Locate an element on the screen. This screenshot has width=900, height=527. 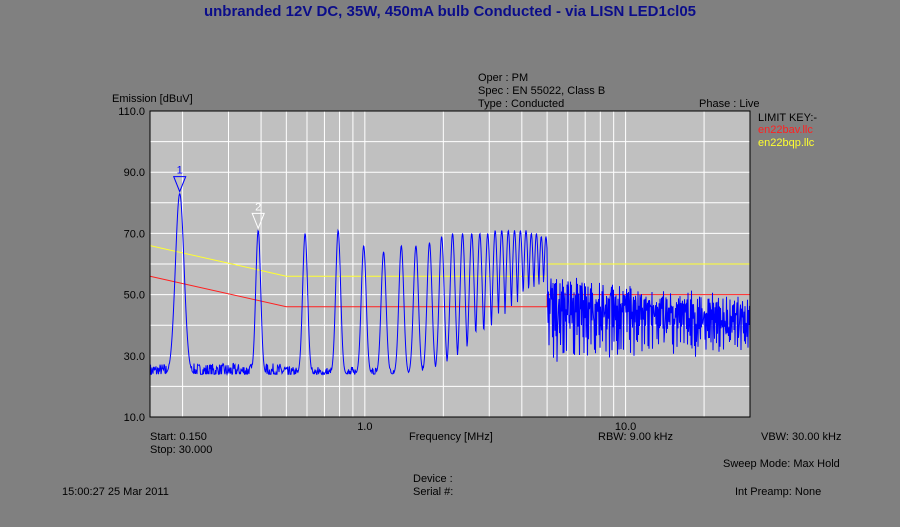
y-tick-labels: 110.0 90.0 70.0 50.0 30.0 10.0 is located at coordinates (131, 265).